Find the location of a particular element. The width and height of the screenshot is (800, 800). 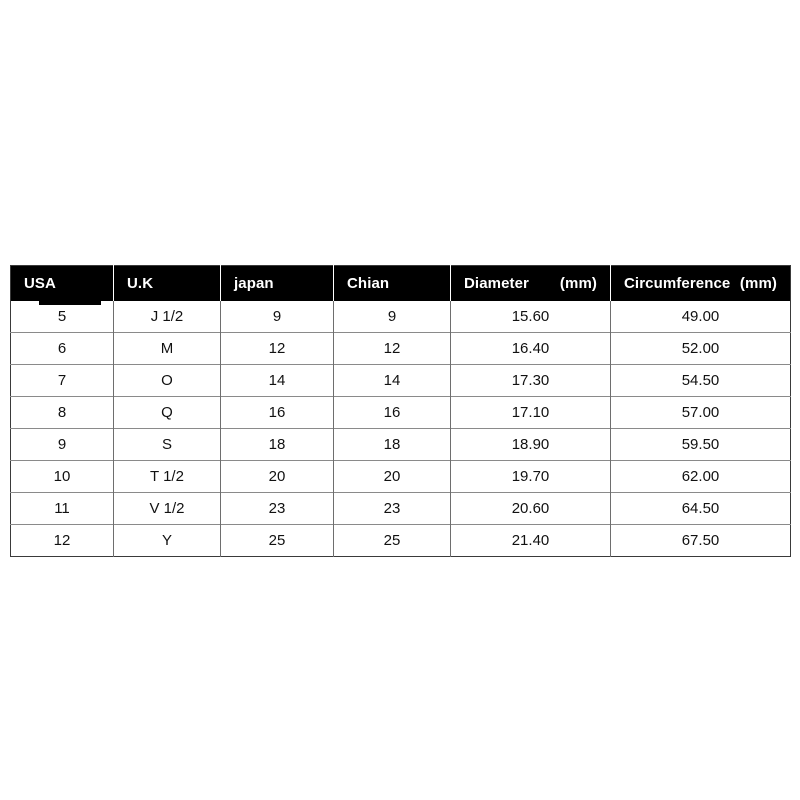

cell-circ: 57.00 is located at coordinates (700, 412).